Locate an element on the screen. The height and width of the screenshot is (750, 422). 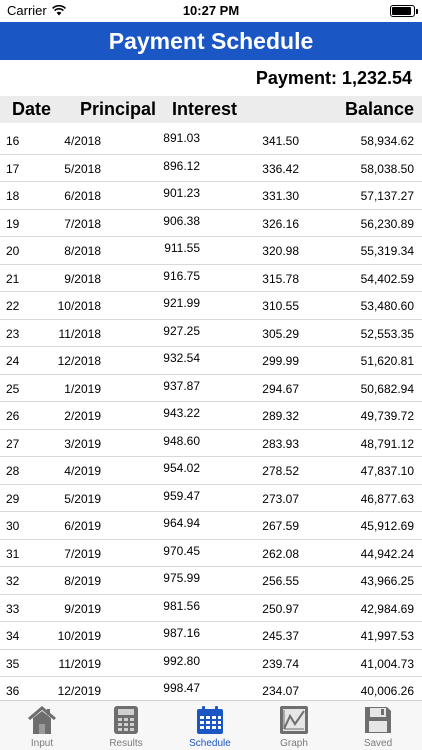
house-icon is located at coordinates (42, 720).